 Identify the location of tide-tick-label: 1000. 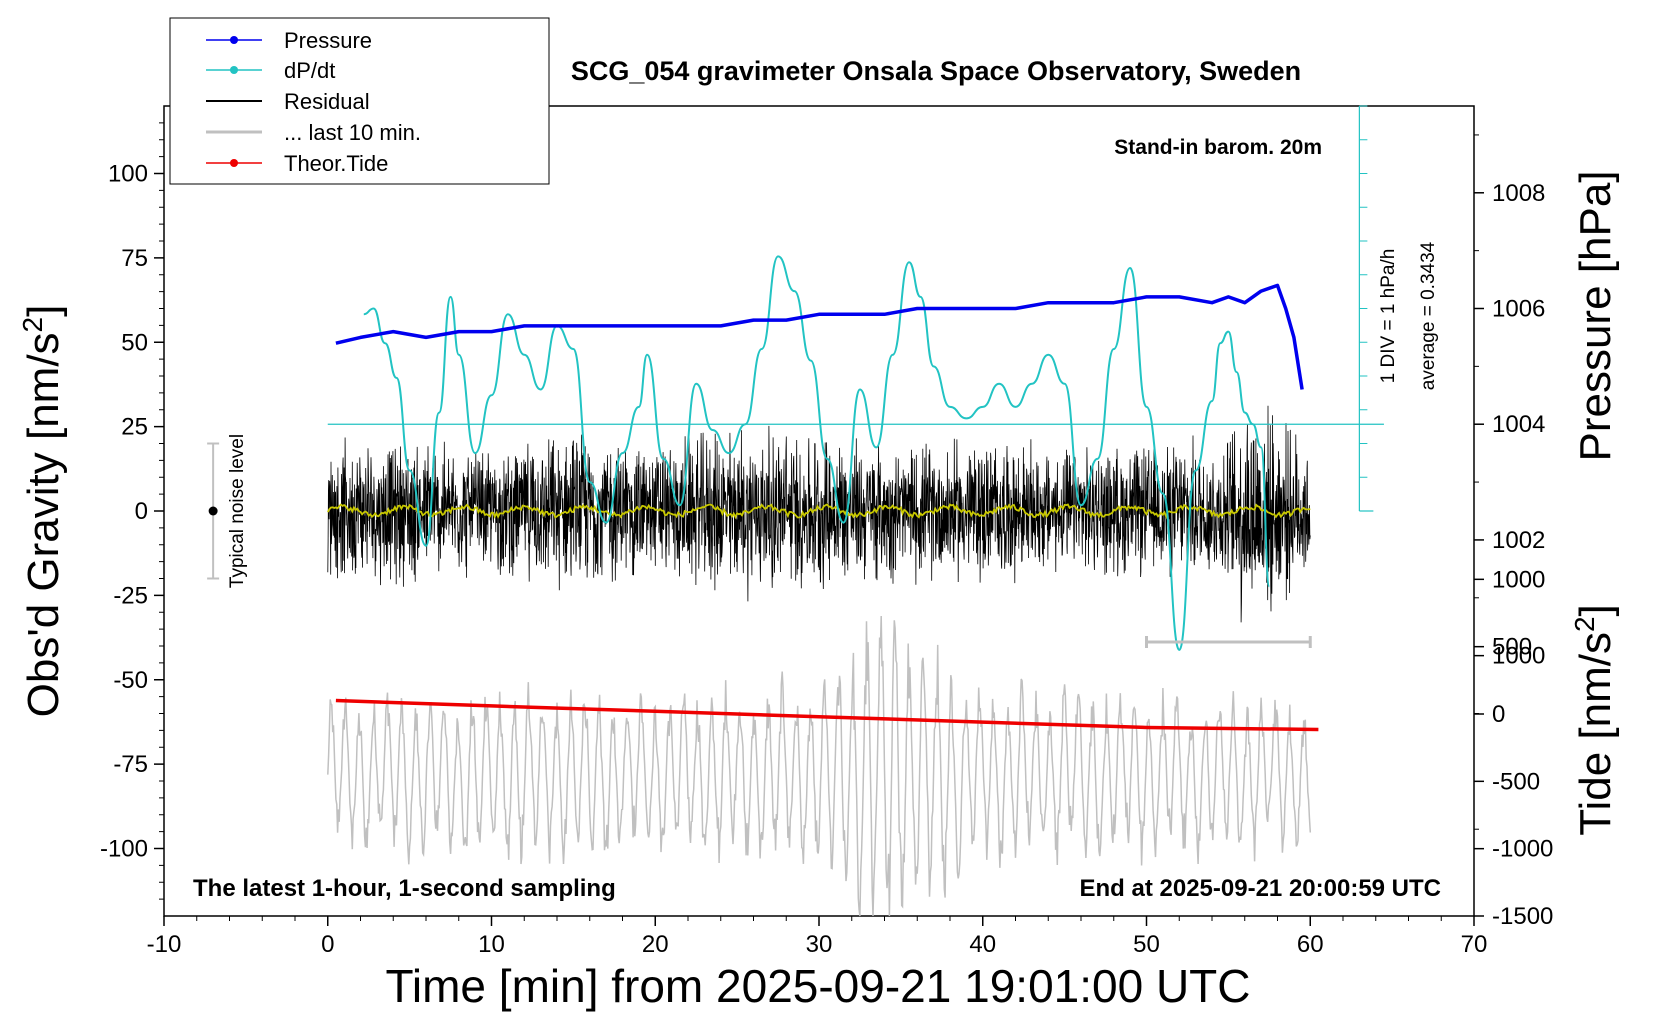
(1518, 579).